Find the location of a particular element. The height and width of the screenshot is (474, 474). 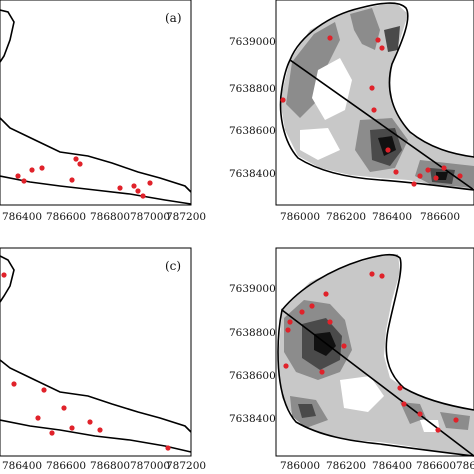

x-tick-label: 786000 is located at coordinates (300, 217).